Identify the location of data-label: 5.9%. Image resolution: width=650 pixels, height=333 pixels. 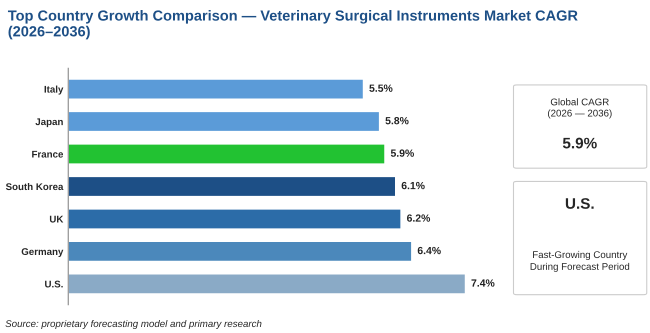
(402, 153).